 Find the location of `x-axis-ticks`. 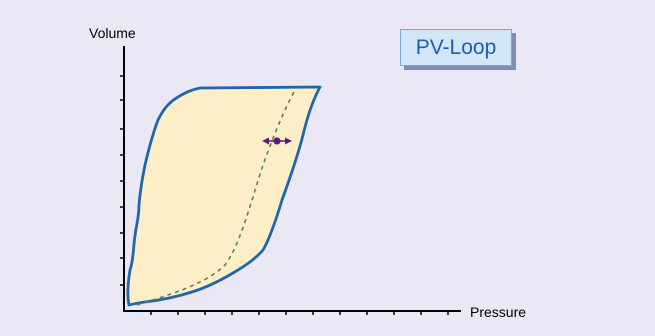

x-axis-ticks is located at coordinates (299, 313).